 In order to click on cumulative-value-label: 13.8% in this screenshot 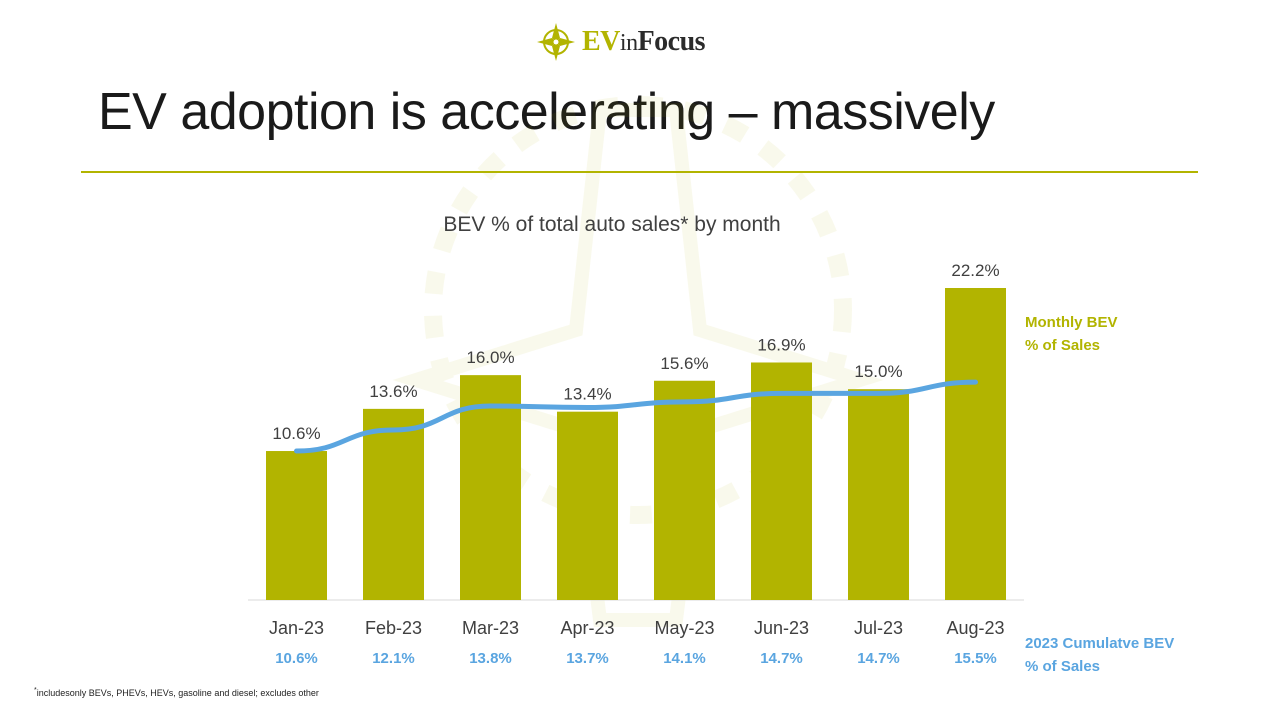, I will do `click(490, 658)`.